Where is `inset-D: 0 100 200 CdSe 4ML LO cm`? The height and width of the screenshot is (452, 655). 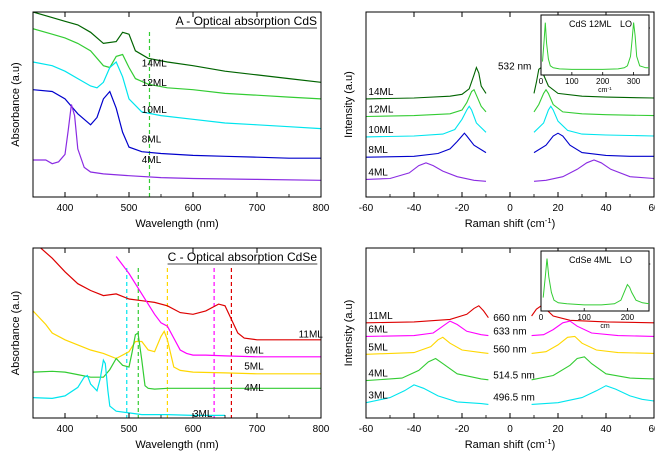
inset-D: 0 100 200 CdSe 4ML LO cm is located at coordinates (594, 290).